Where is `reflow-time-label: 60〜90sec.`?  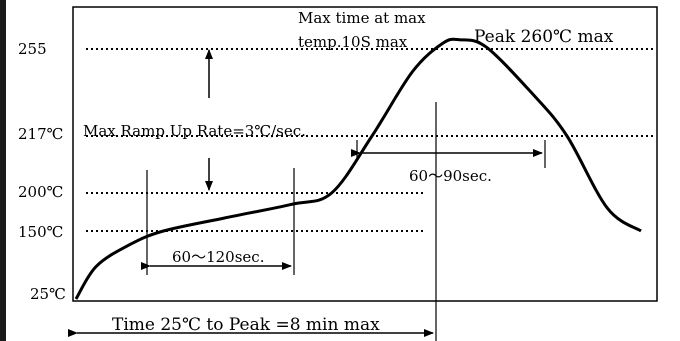 reflow-time-label: 60〜90sec. is located at coordinates (450, 176).